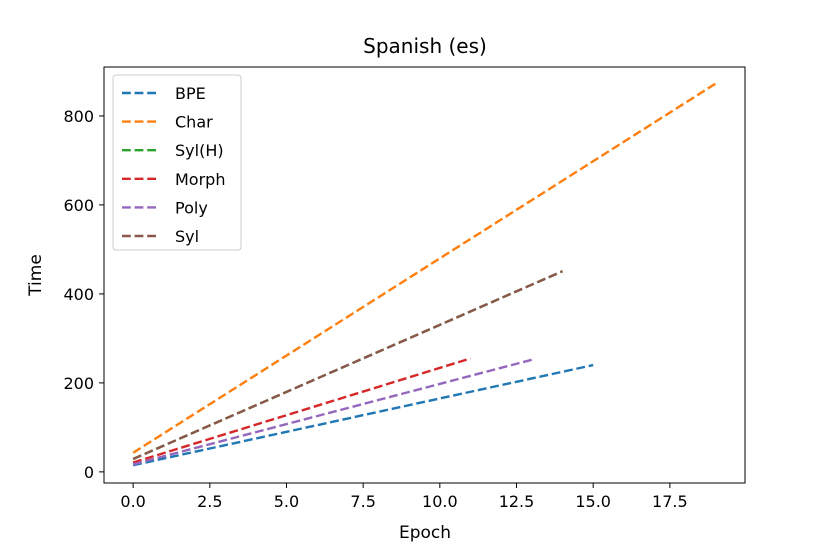  What do you see at coordinates (78, 294) in the screenshot?
I see `y-tick-label: 400` at bounding box center [78, 294].